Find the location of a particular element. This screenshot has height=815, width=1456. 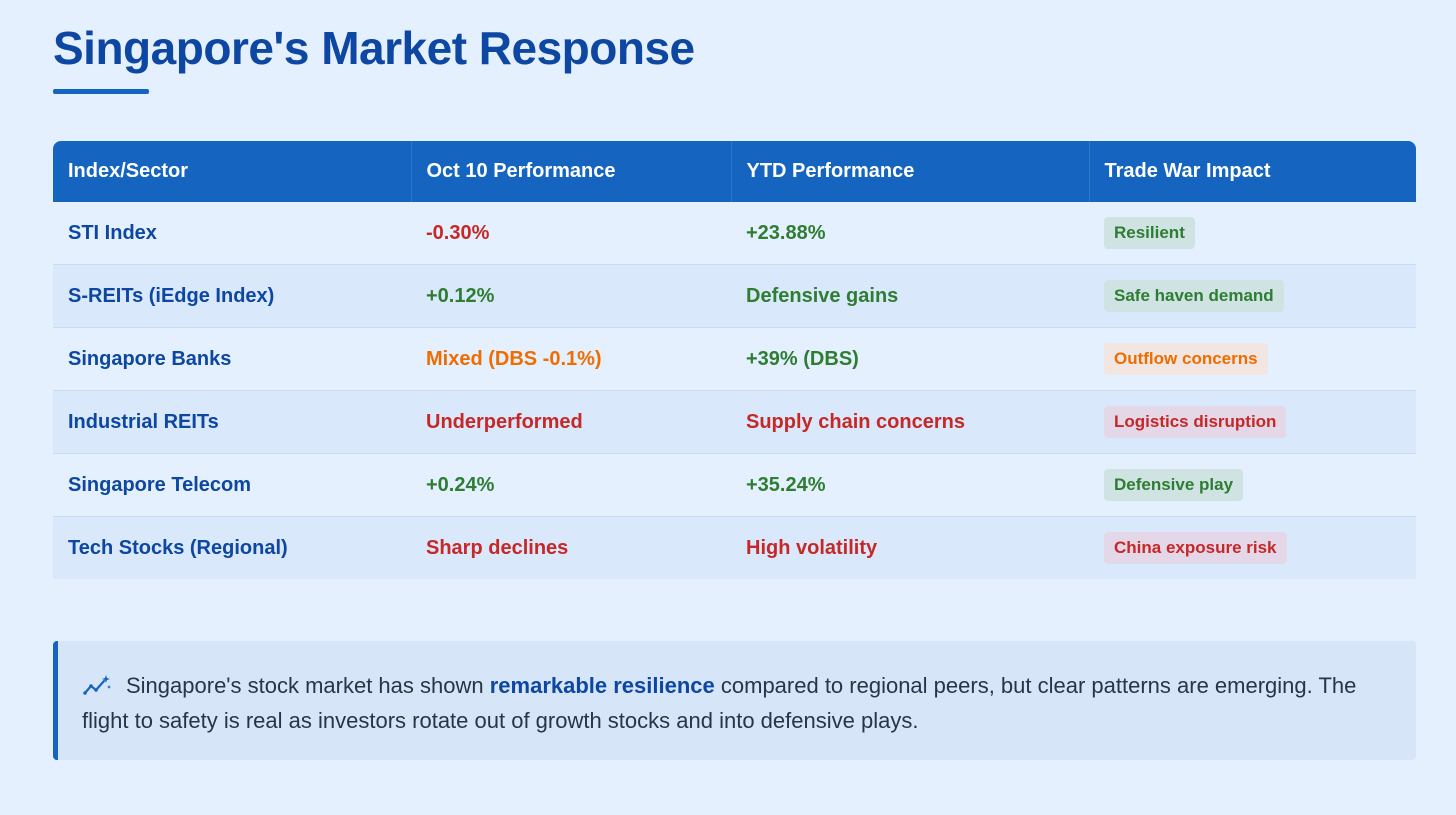

sector-cell: Singapore Telecom is located at coordinates (232, 485).